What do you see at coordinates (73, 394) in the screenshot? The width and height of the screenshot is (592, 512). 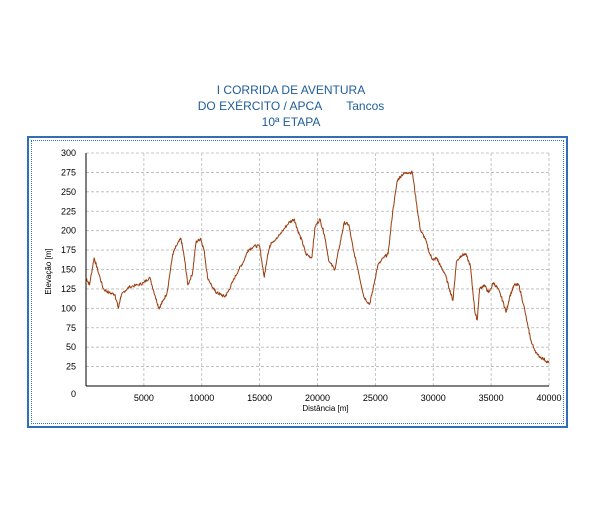 I see `x-tick-label: 0` at bounding box center [73, 394].